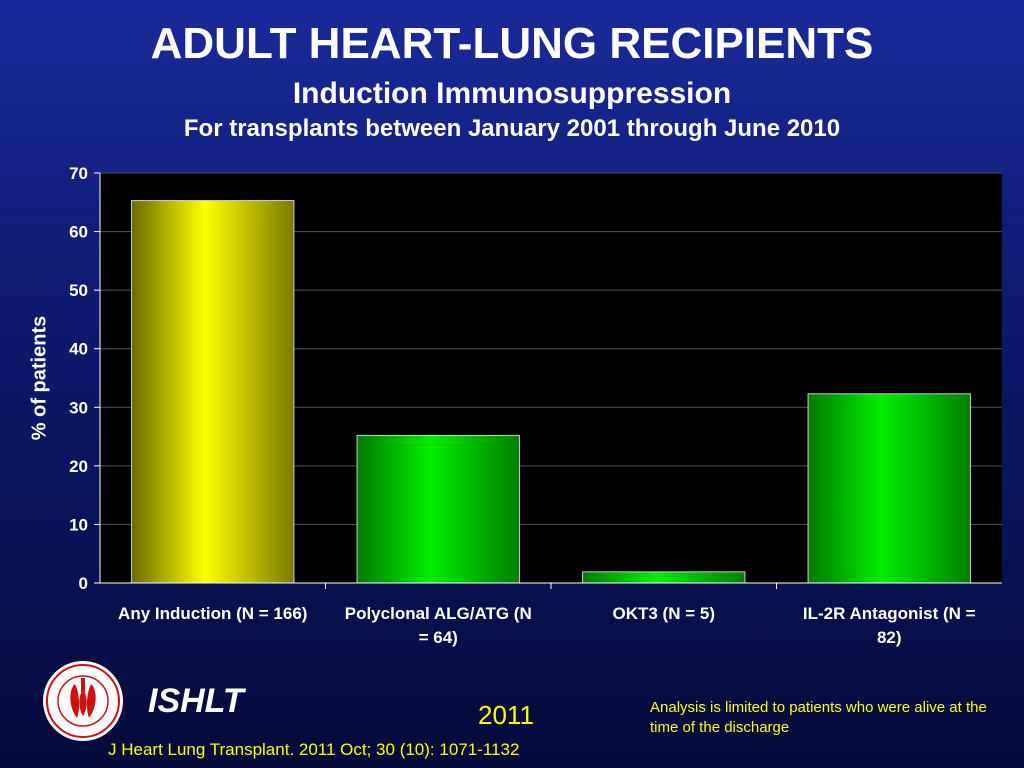 The height and width of the screenshot is (768, 1024). What do you see at coordinates (889, 625) in the screenshot?
I see `x-category-label: IL-2R Antagonist (N = 82)` at bounding box center [889, 625].